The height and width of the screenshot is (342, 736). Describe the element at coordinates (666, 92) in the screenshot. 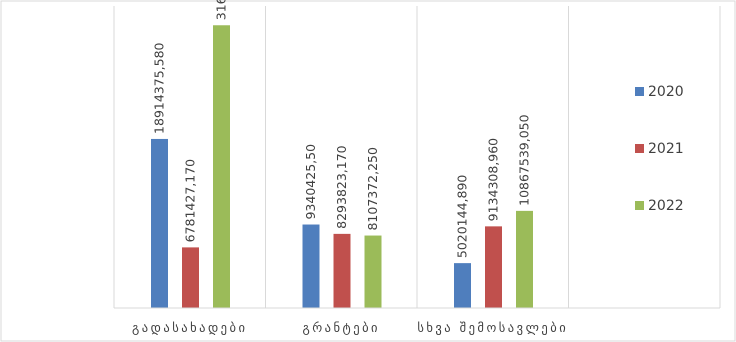

I see `legend-label: 2020` at that location.